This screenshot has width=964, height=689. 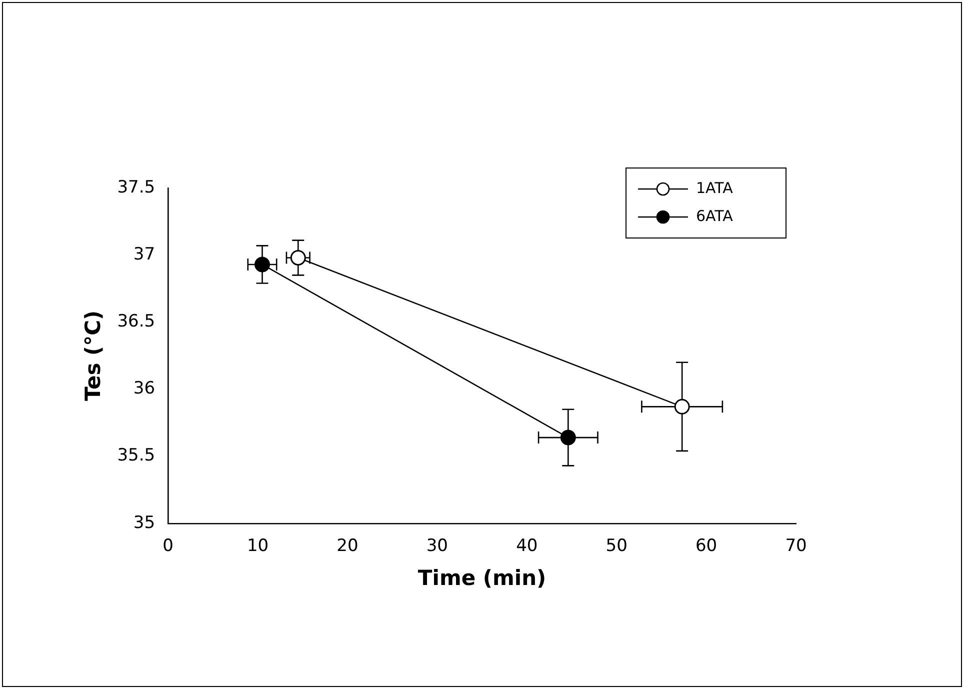 I want to click on legend-label: 6ATA, so click(x=715, y=215).